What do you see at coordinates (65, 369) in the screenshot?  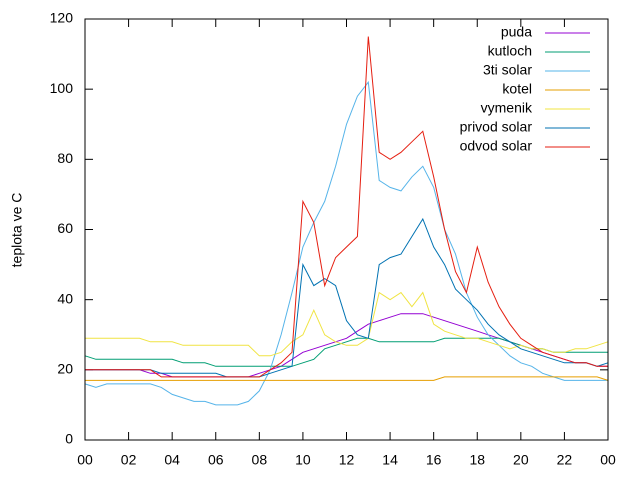 I see `y-tick-label: 20` at bounding box center [65, 369].